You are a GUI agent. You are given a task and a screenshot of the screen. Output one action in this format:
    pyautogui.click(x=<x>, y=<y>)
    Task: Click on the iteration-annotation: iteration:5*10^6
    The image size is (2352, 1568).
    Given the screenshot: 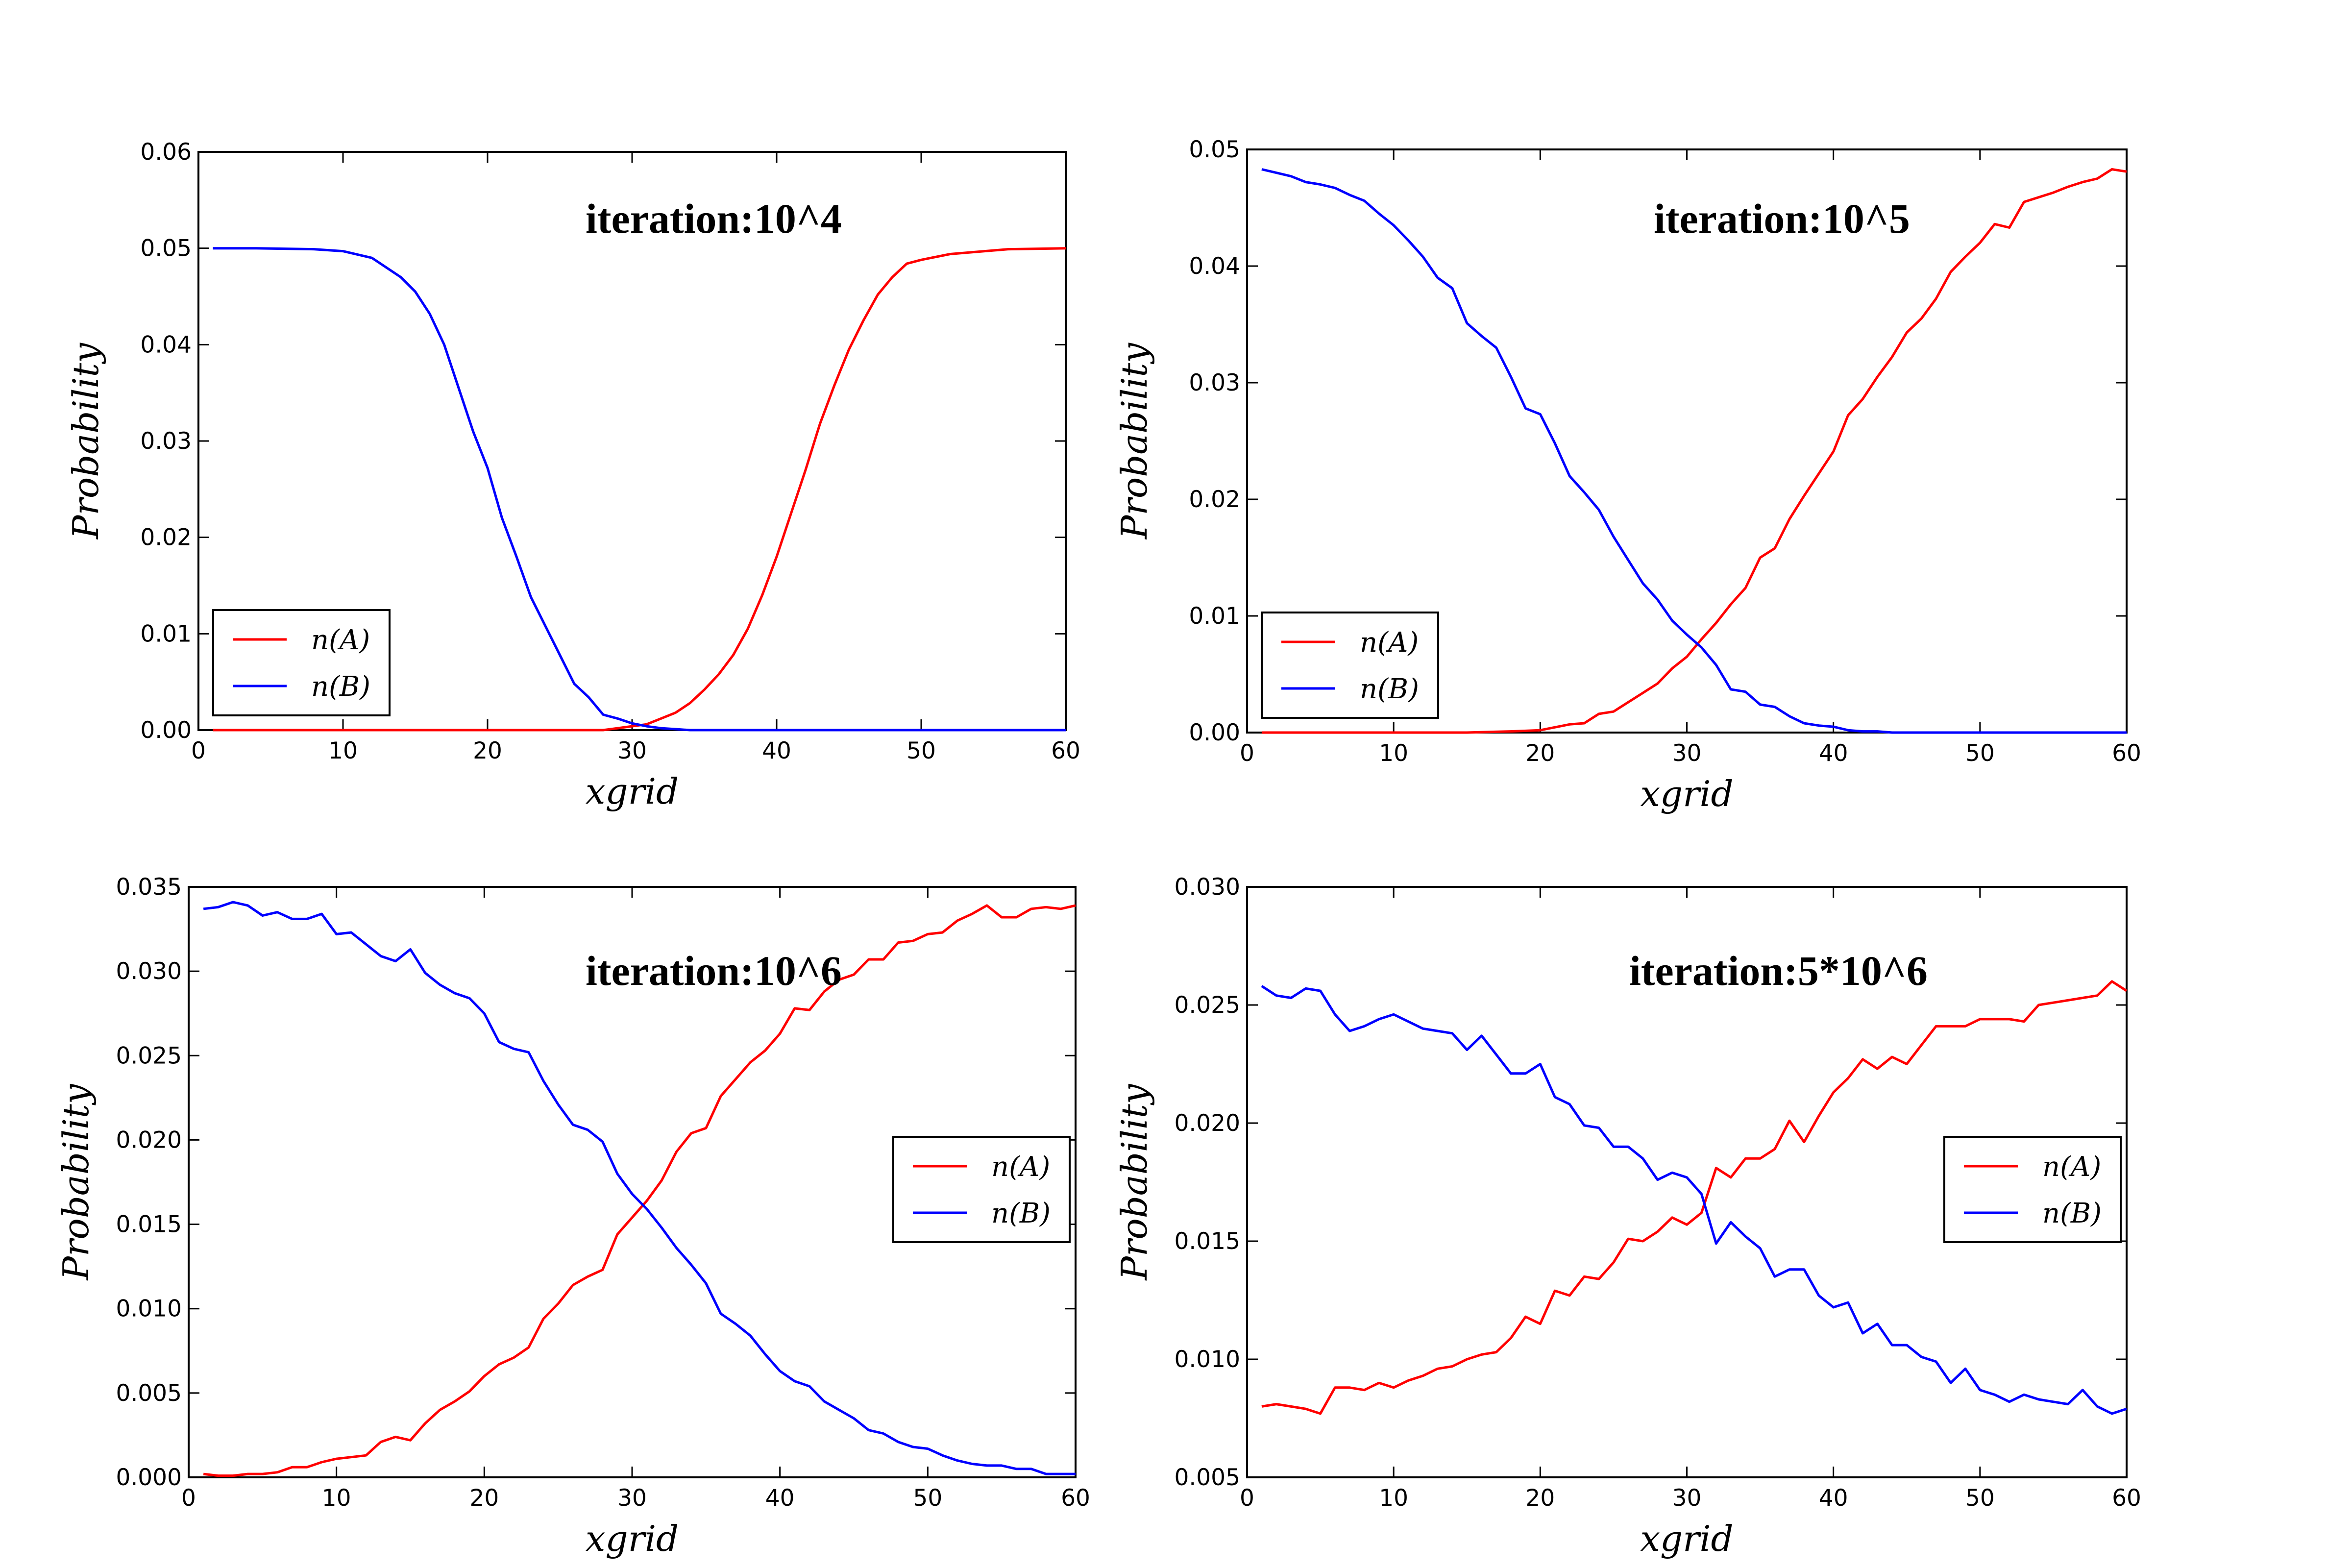 What is the action you would take?
    pyautogui.click(x=1778, y=970)
    